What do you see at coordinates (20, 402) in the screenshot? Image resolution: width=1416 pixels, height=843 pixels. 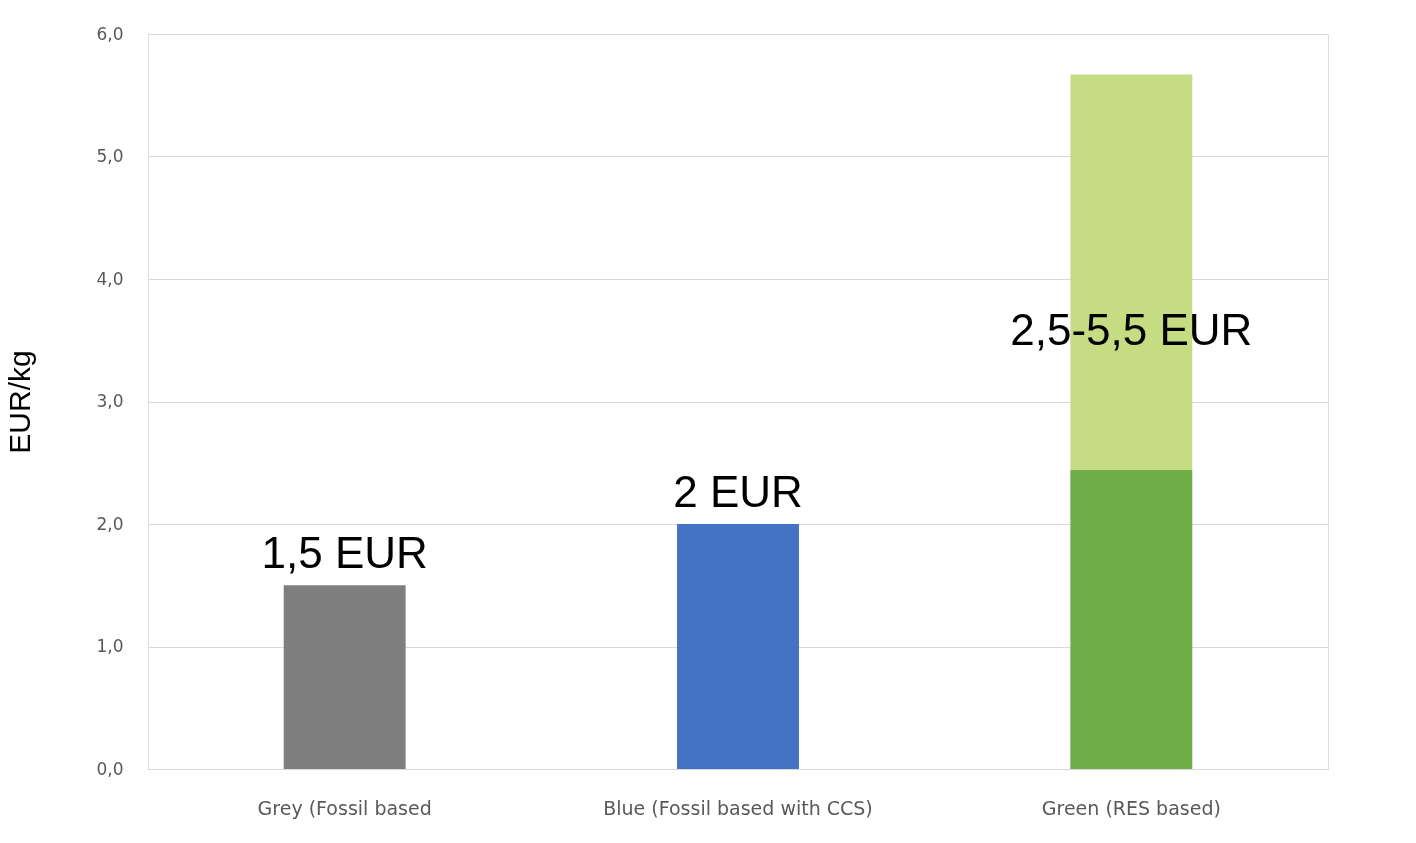 I see `y-axis-title: EUR/kg` at bounding box center [20, 402].